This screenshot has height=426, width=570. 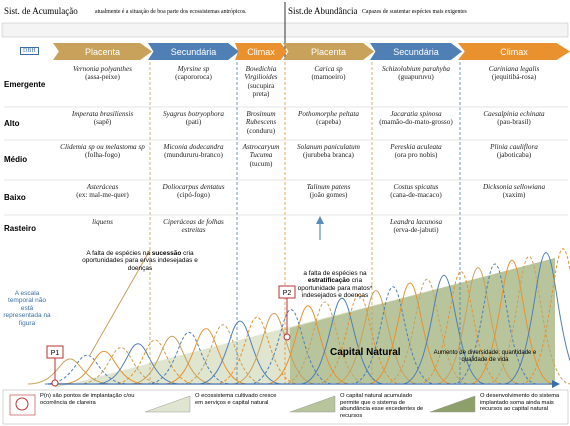 What do you see at coordinates (193, 226) in the screenshot?
I see `species-name: Ciperáceas de folhas estreitas` at bounding box center [193, 226].